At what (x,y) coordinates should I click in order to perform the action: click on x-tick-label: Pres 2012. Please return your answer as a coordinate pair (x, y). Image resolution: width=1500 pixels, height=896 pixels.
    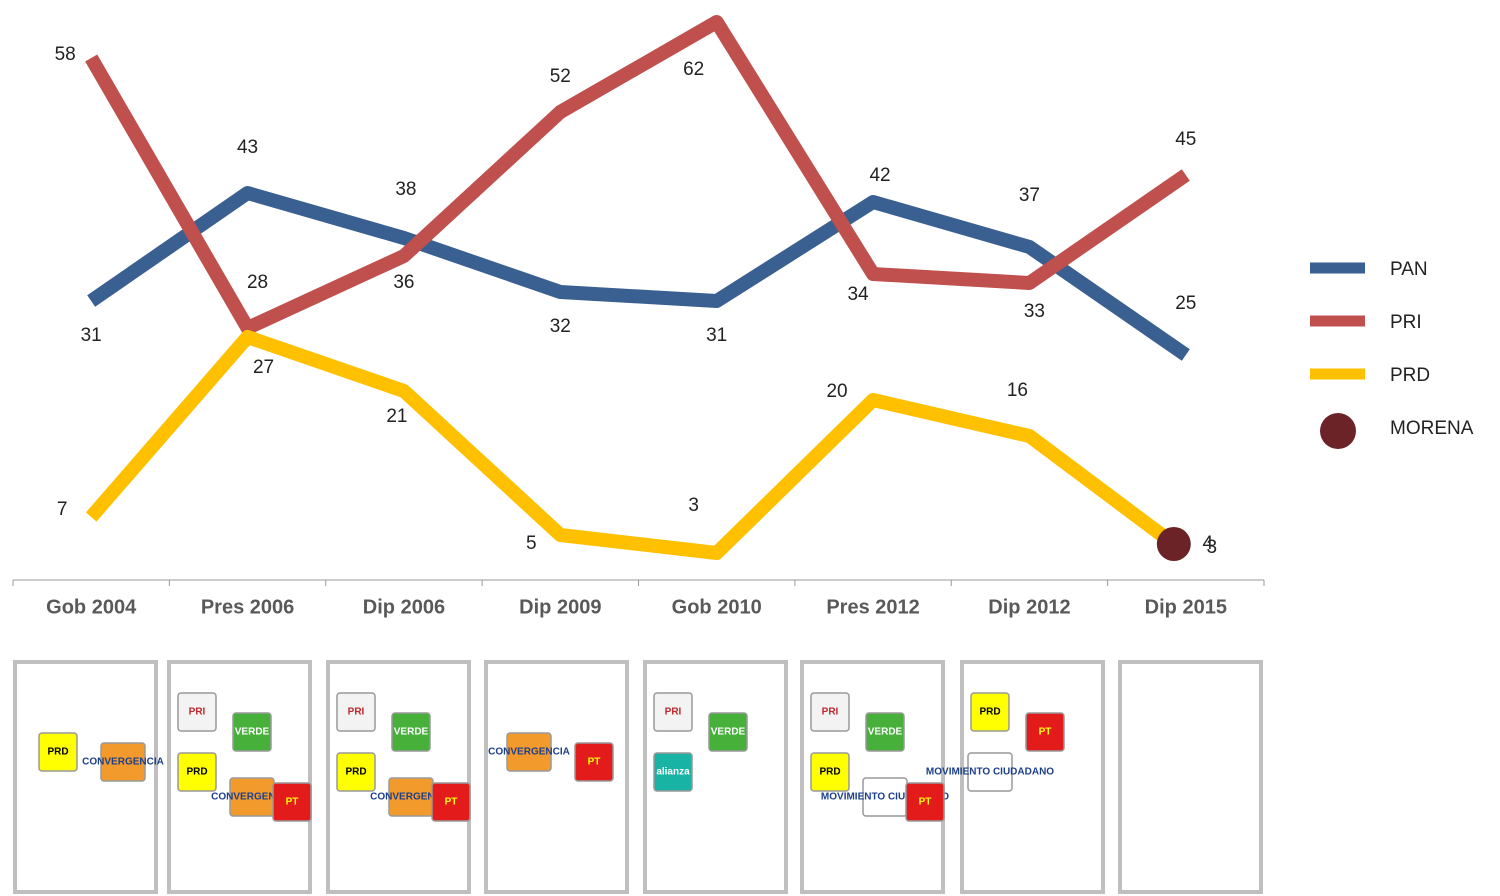
    Looking at the image, I should click on (872, 607).